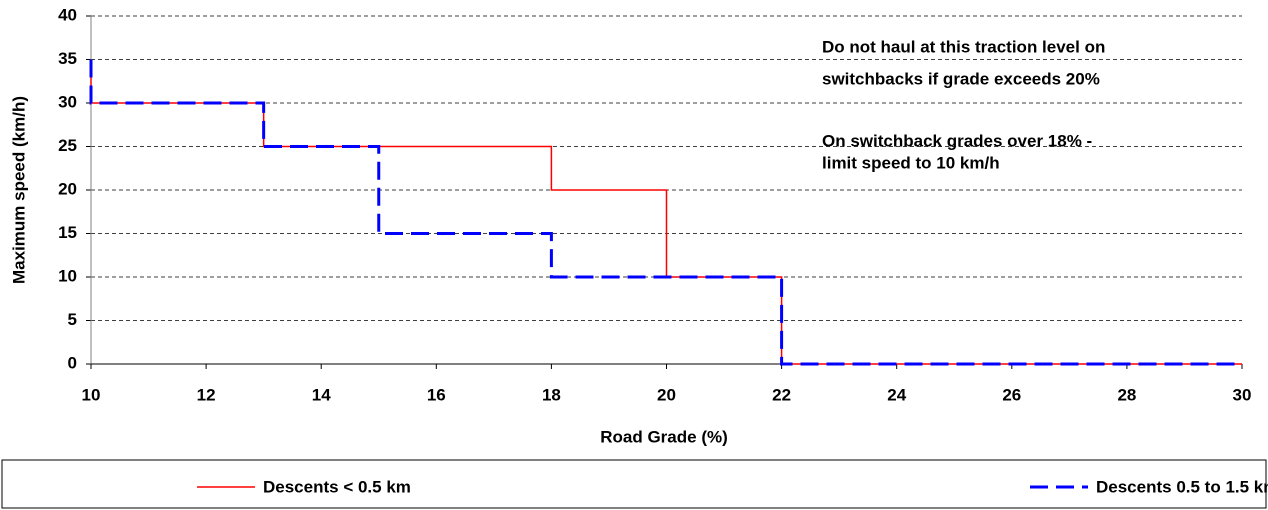 The width and height of the screenshot is (1268, 510). Describe the element at coordinates (72, 319) in the screenshot. I see `y-tick-label: 5` at that location.